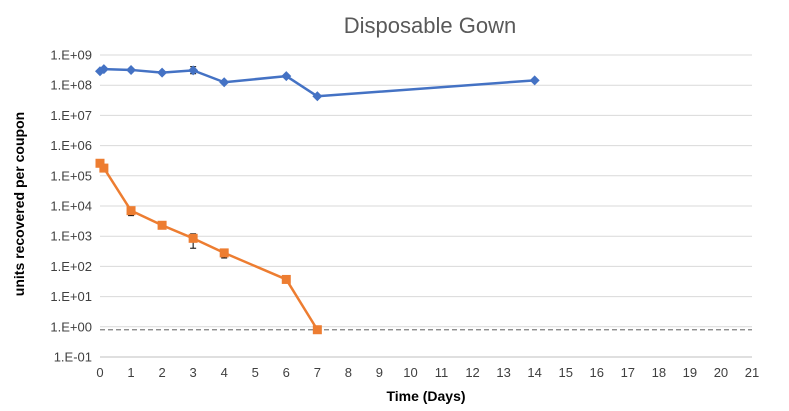 This screenshot has width=789, height=411. What do you see at coordinates (71, 326) in the screenshot?
I see `y-tick-label: 1.E+00` at bounding box center [71, 326].